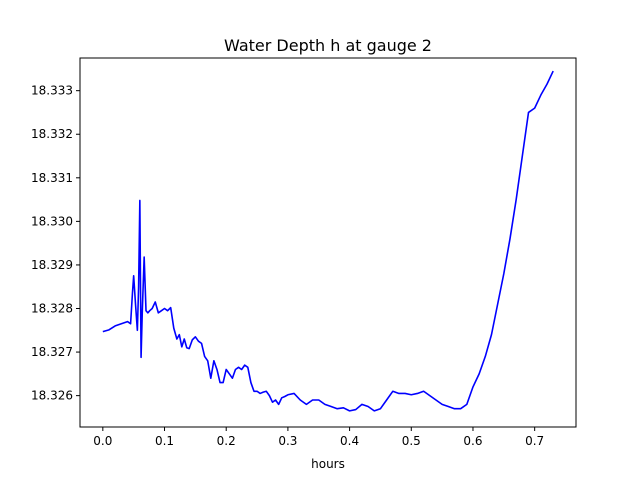 The height and width of the screenshot is (480, 640). I want to click on x-axis-label: hours, so click(328, 464).